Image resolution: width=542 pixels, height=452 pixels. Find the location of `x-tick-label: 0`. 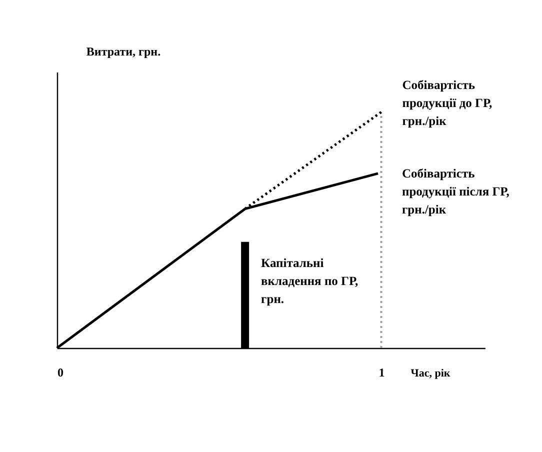

x-tick-label: 0 is located at coordinates (61, 373).